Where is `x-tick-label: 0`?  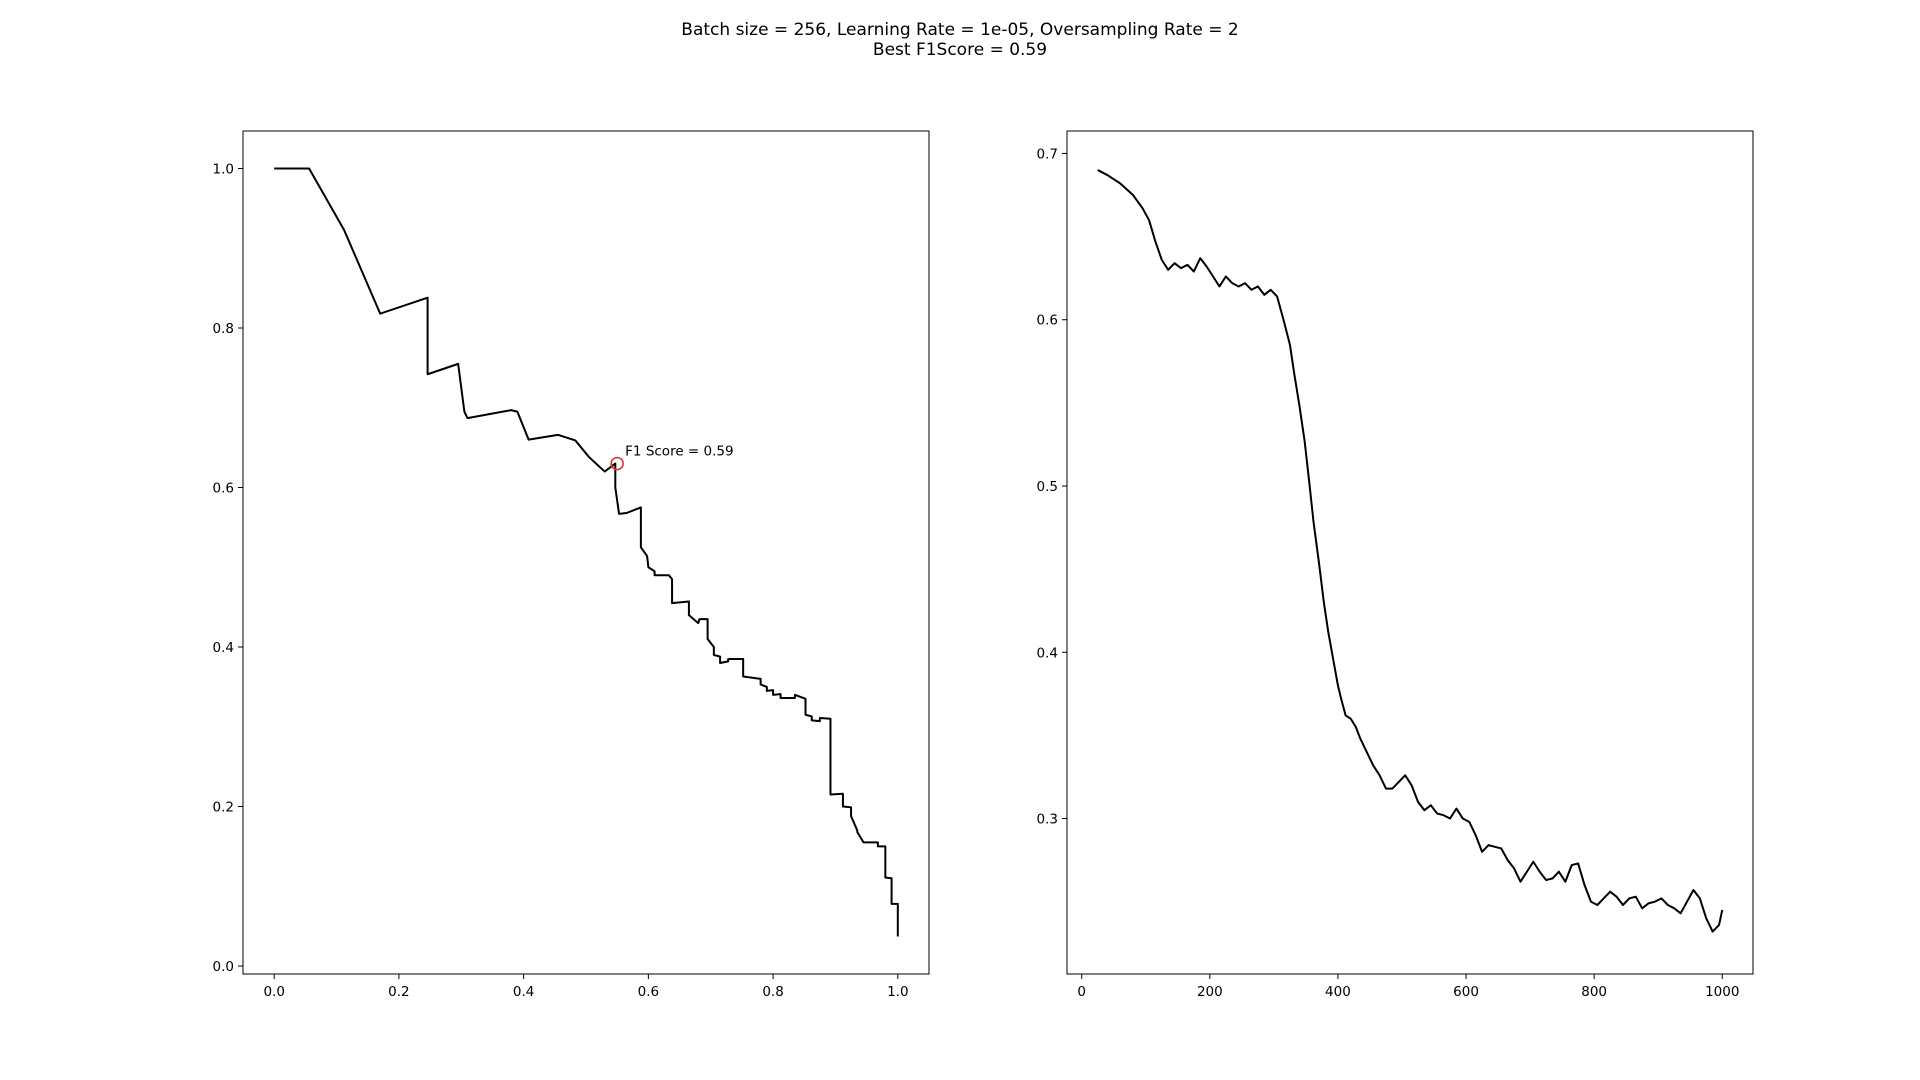 x-tick-label: 0 is located at coordinates (1081, 992).